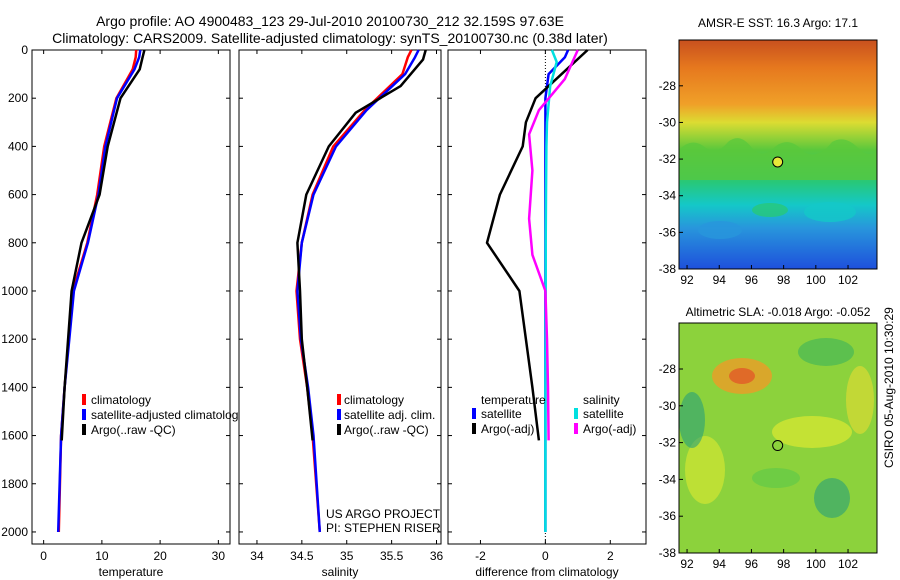 This screenshot has height=580, width=900. What do you see at coordinates (257, 556) in the screenshot?
I see `salinity-xtick-label: 34` at bounding box center [257, 556].